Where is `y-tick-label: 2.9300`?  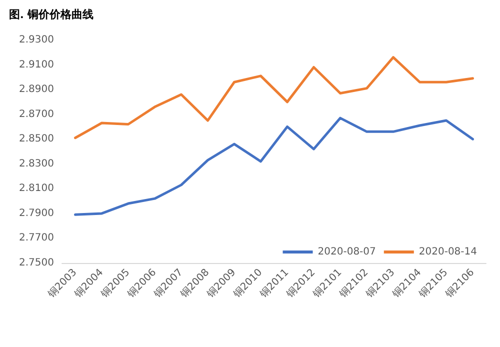 y-tick-label: 2.9300 is located at coordinates (36, 40).